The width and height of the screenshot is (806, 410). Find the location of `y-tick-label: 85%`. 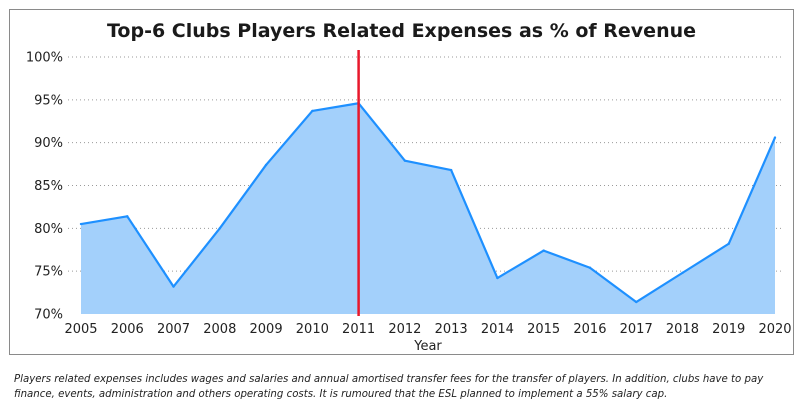

y-tick-label: 85% is located at coordinates (48, 186).